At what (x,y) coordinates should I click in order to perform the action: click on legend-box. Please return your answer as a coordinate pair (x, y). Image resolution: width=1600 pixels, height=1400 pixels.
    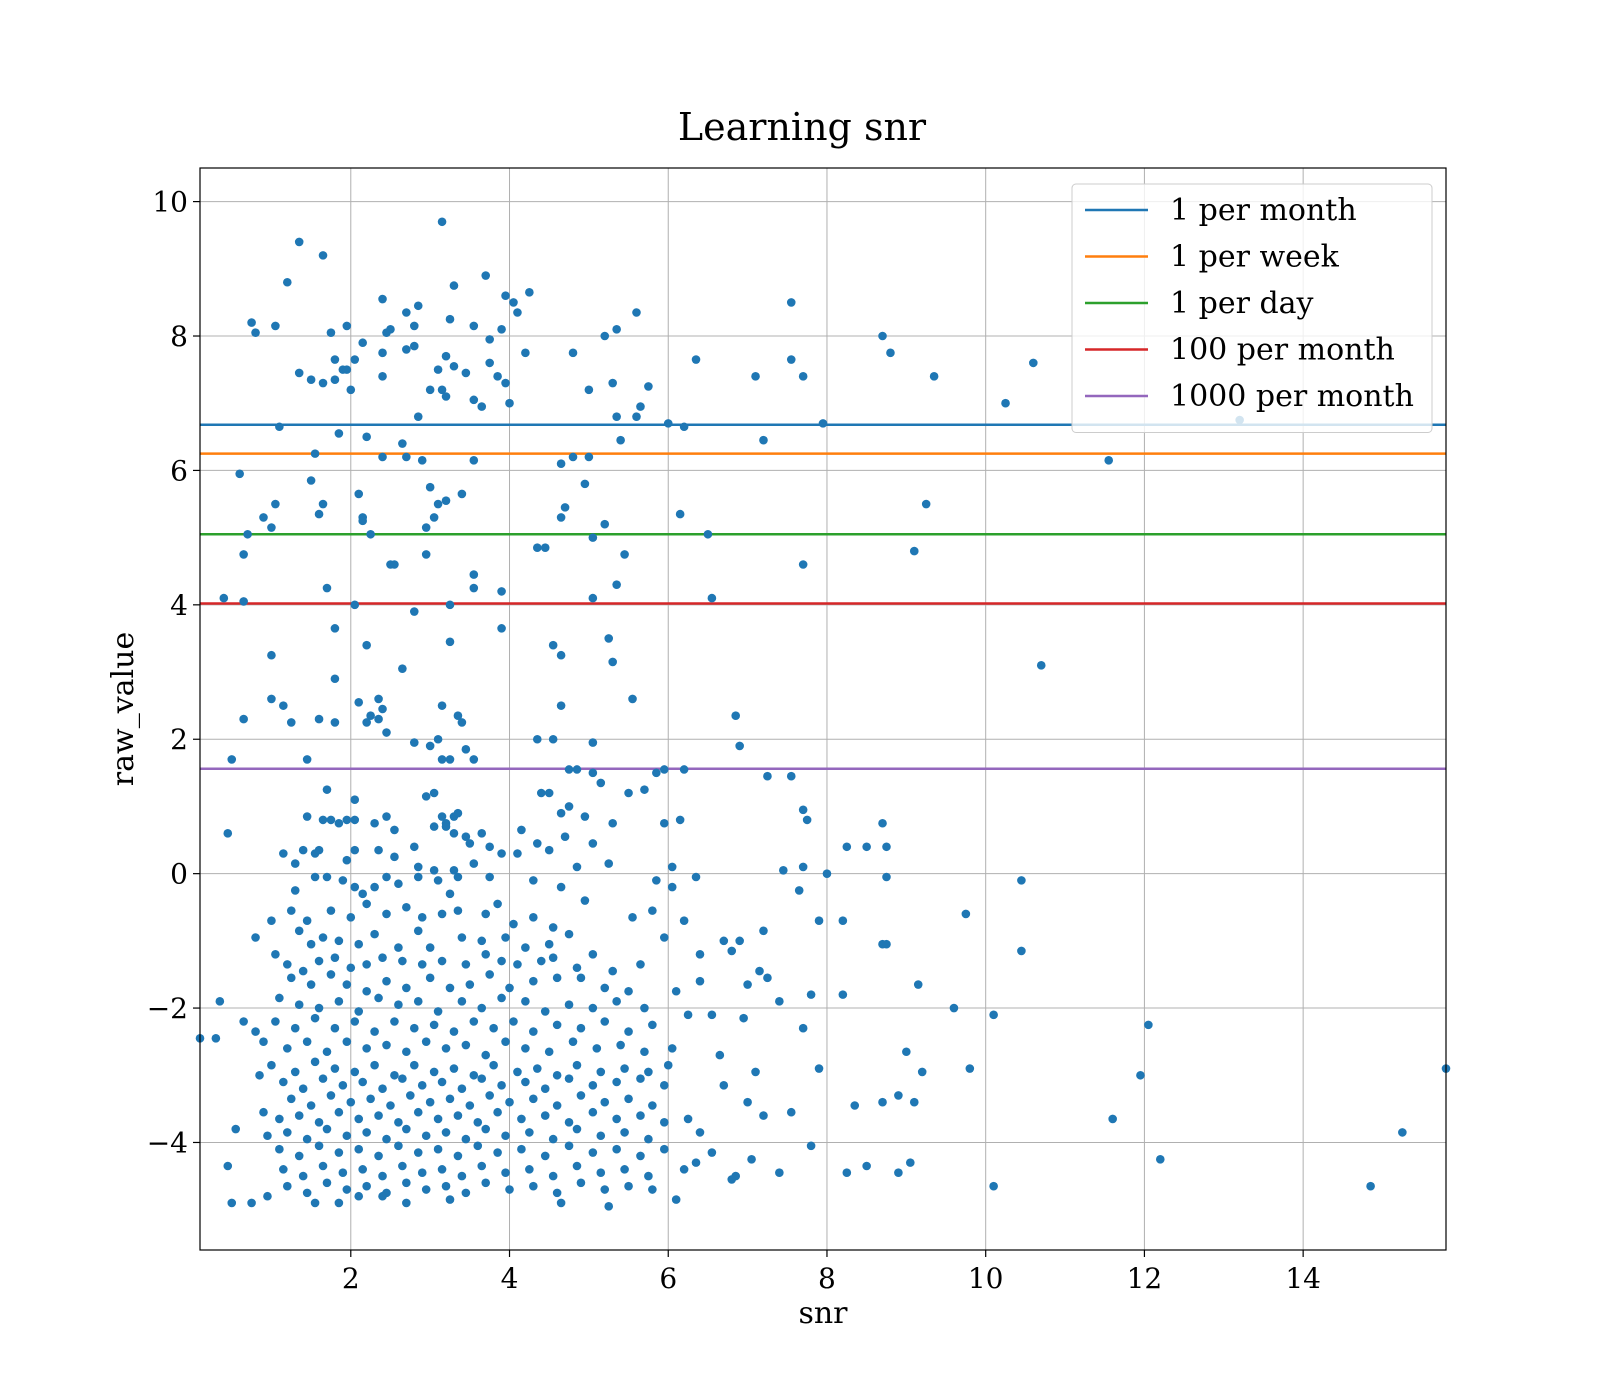
    Looking at the image, I should click on (1252, 308).